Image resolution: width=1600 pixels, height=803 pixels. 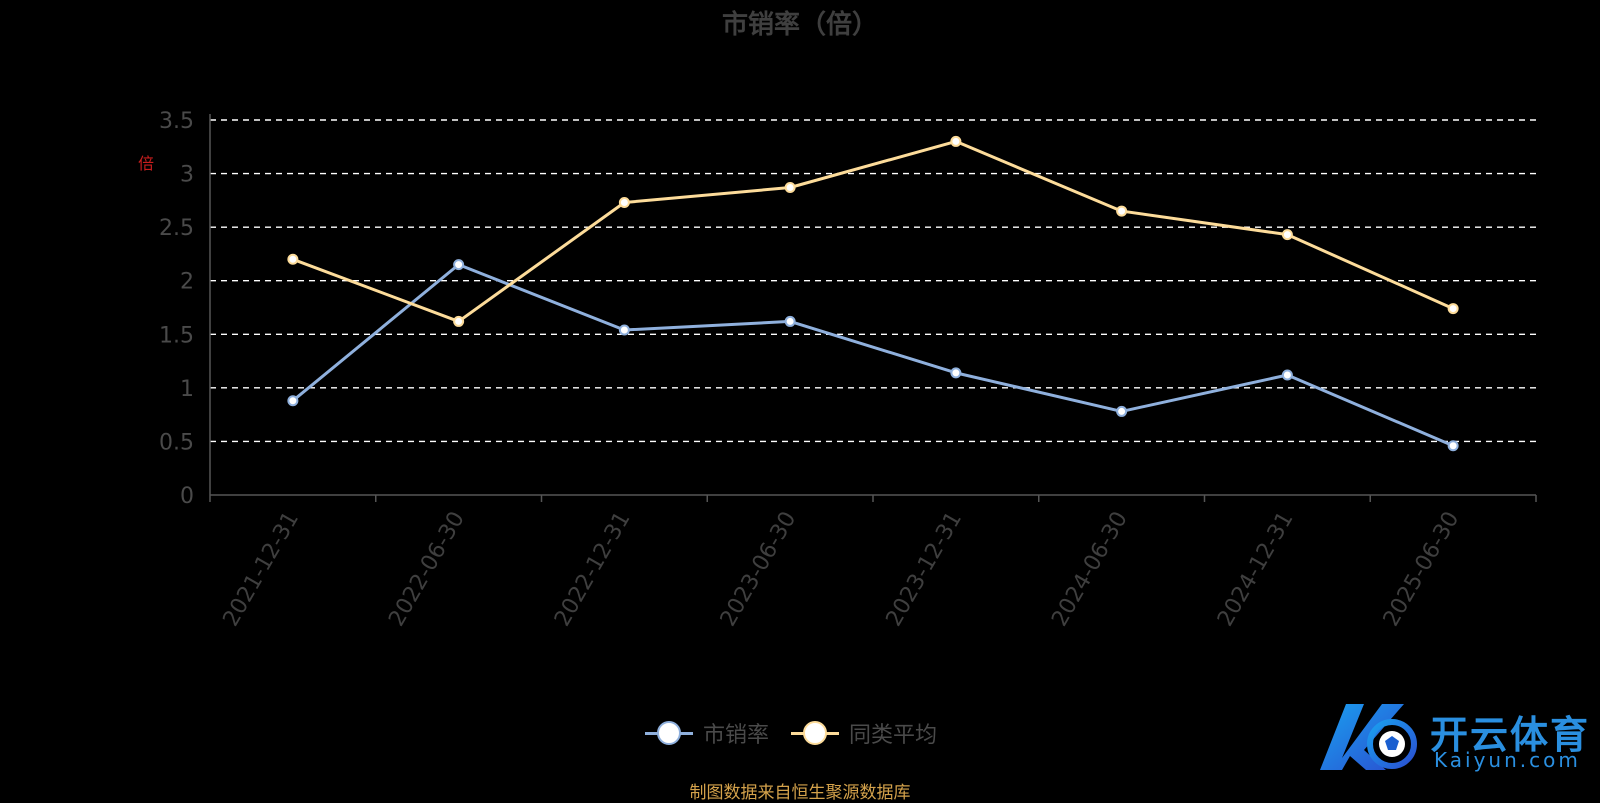 What do you see at coordinates (1090, 569) in the screenshot?
I see `x-tick-label: 2024-06-30` at bounding box center [1090, 569].